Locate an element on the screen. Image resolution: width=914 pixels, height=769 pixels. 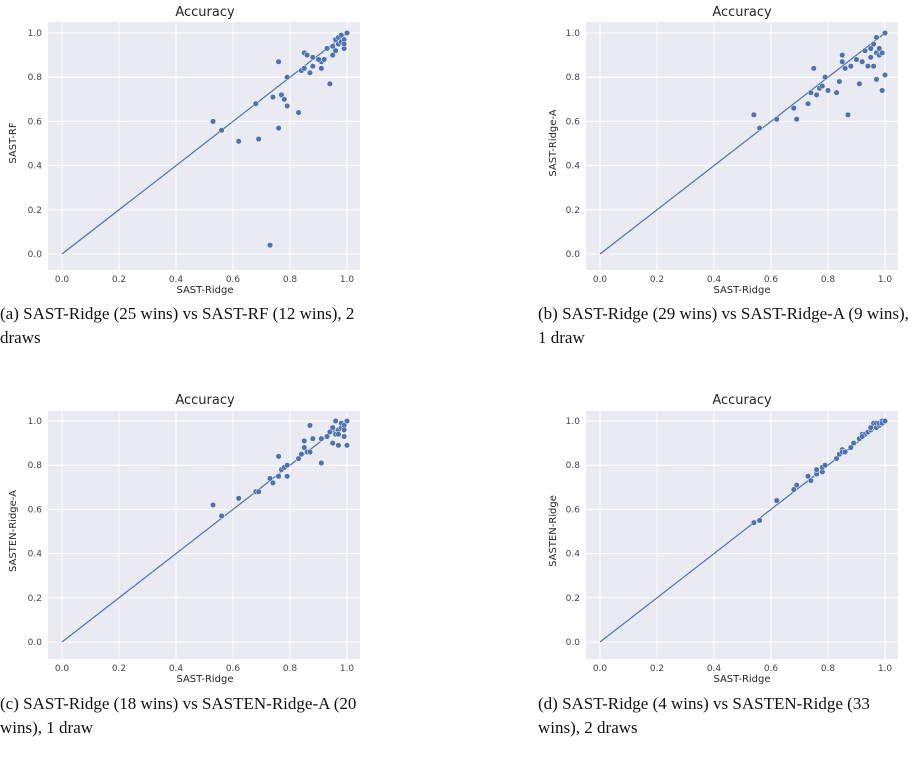
diagonal-line is located at coordinates (742, 143).